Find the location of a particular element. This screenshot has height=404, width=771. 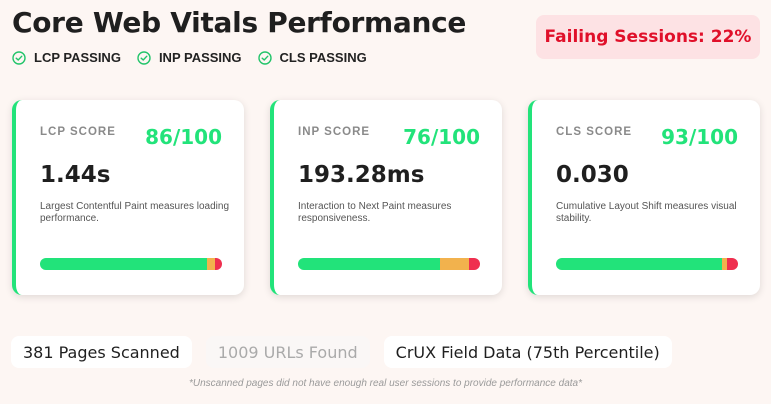

failing-sessions-badge: Failing Sessions: 22% is located at coordinates (648, 37).